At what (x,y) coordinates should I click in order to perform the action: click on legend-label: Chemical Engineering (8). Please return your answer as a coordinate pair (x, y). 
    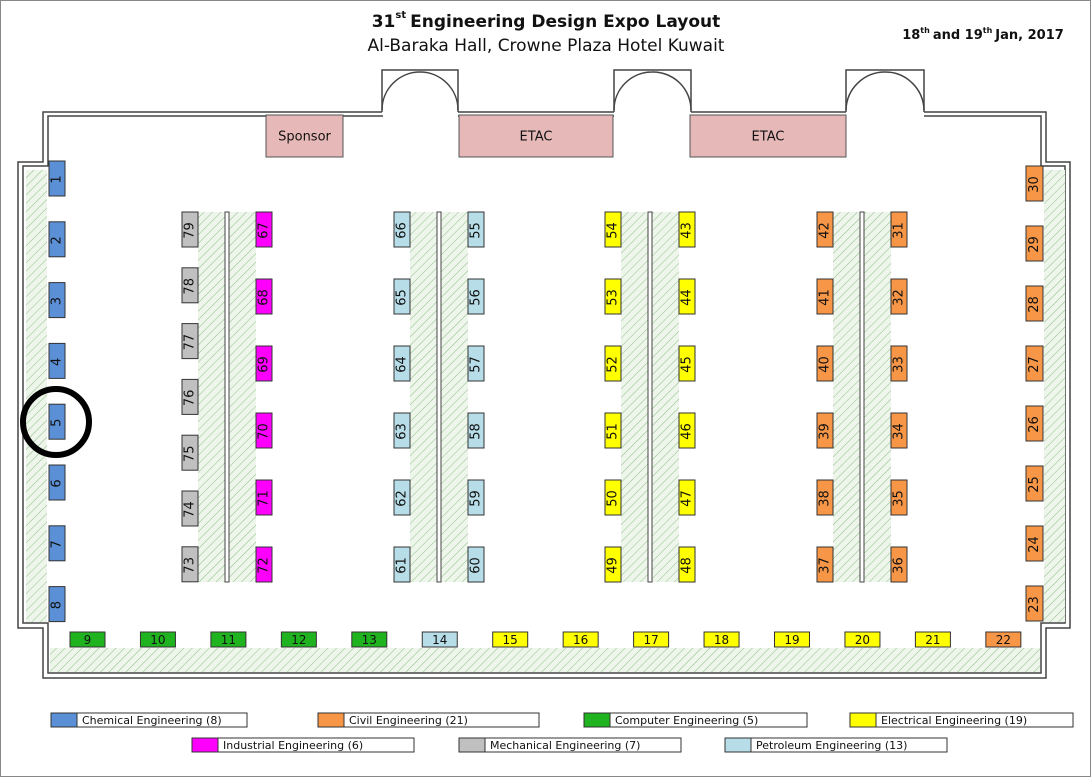
    Looking at the image, I should click on (152, 720).